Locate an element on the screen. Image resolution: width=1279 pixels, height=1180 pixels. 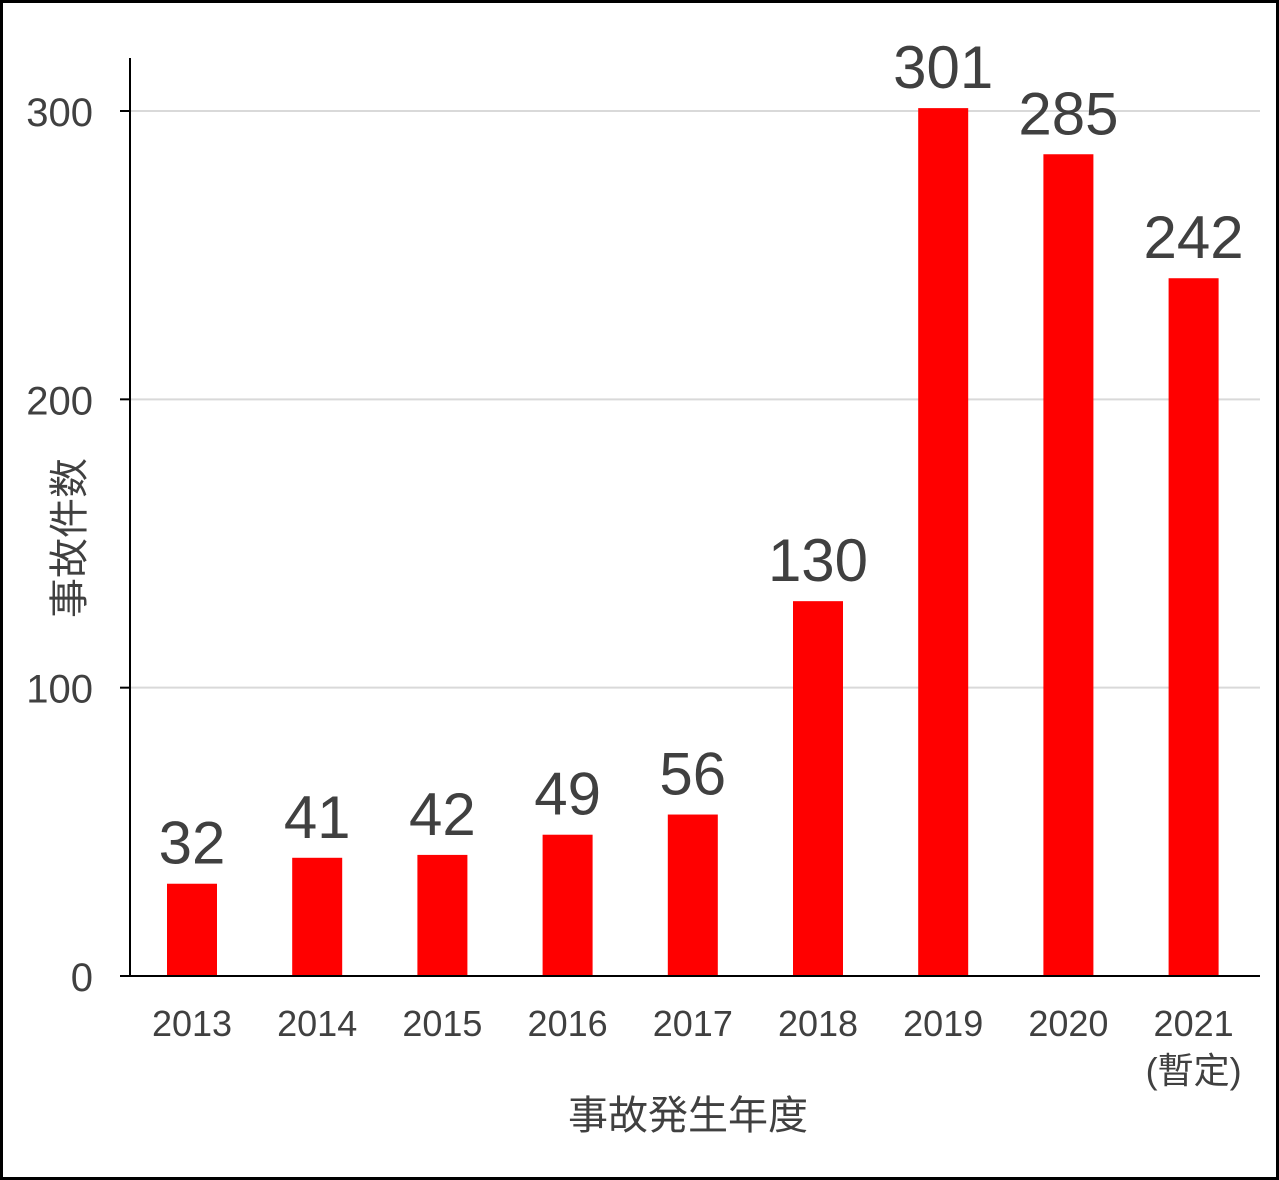
x-tick-label: 2014 is located at coordinates (317, 1023).